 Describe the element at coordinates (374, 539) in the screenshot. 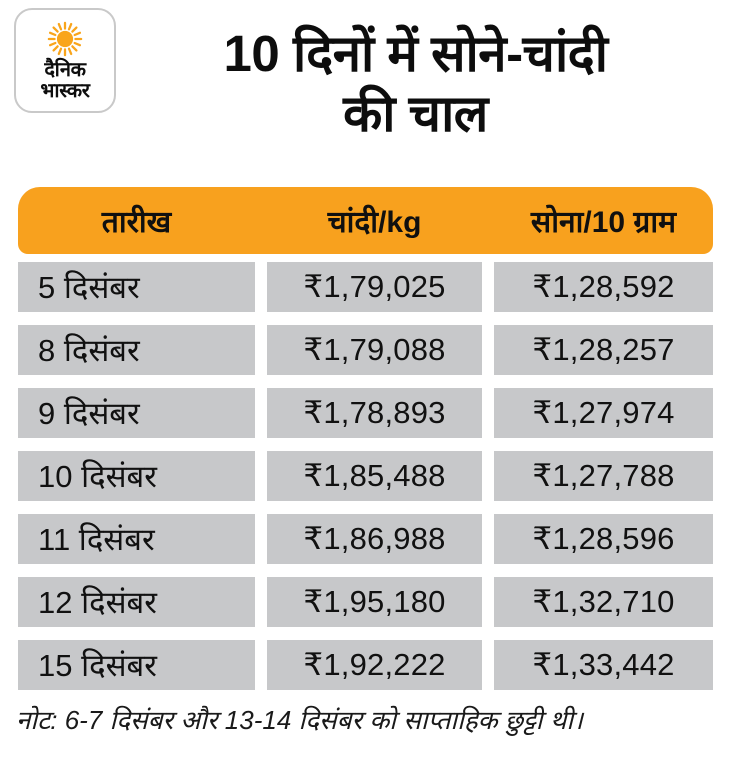

I see `silver-price-cell: ₹1,86,988` at that location.